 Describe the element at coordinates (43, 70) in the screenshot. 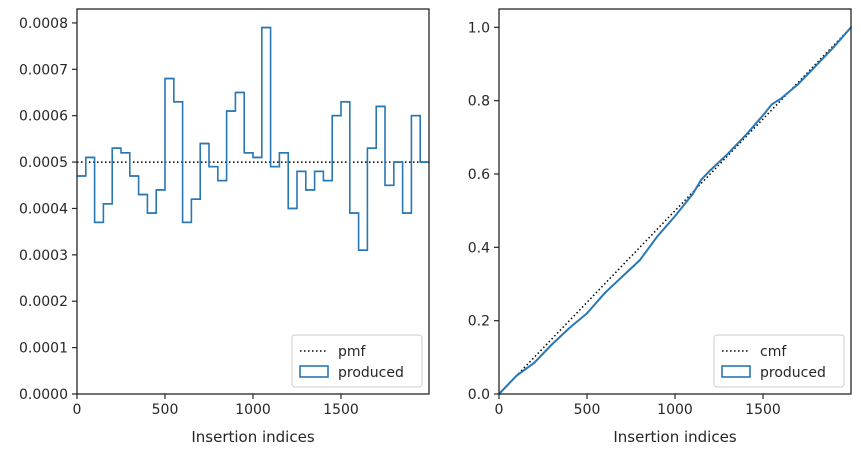

I see `y-tick-label: 0.0007` at that location.